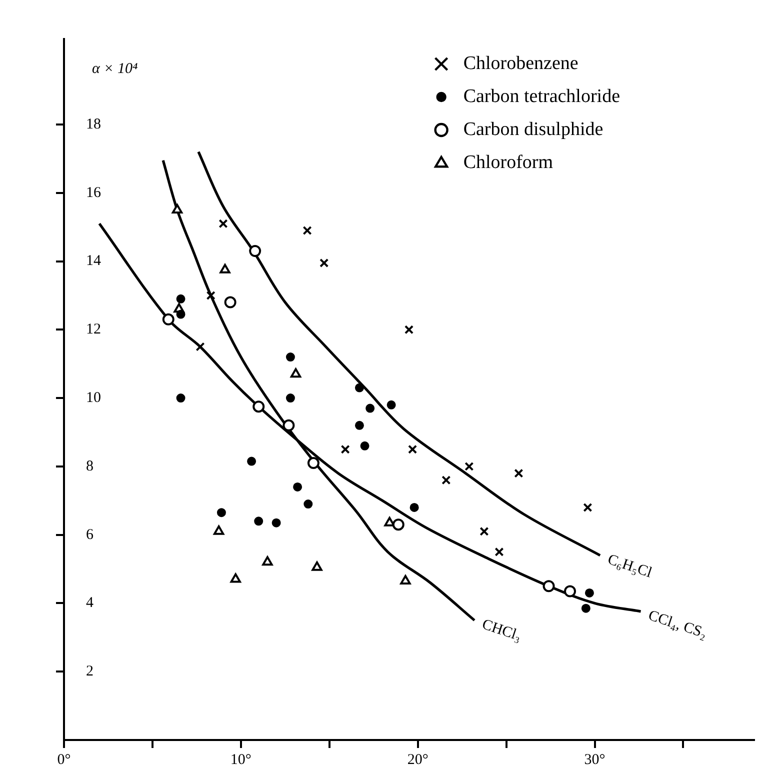 This screenshot has height=784, width=772. Describe the element at coordinates (90, 534) in the screenshot. I see `y-tick-label: 6` at that location.